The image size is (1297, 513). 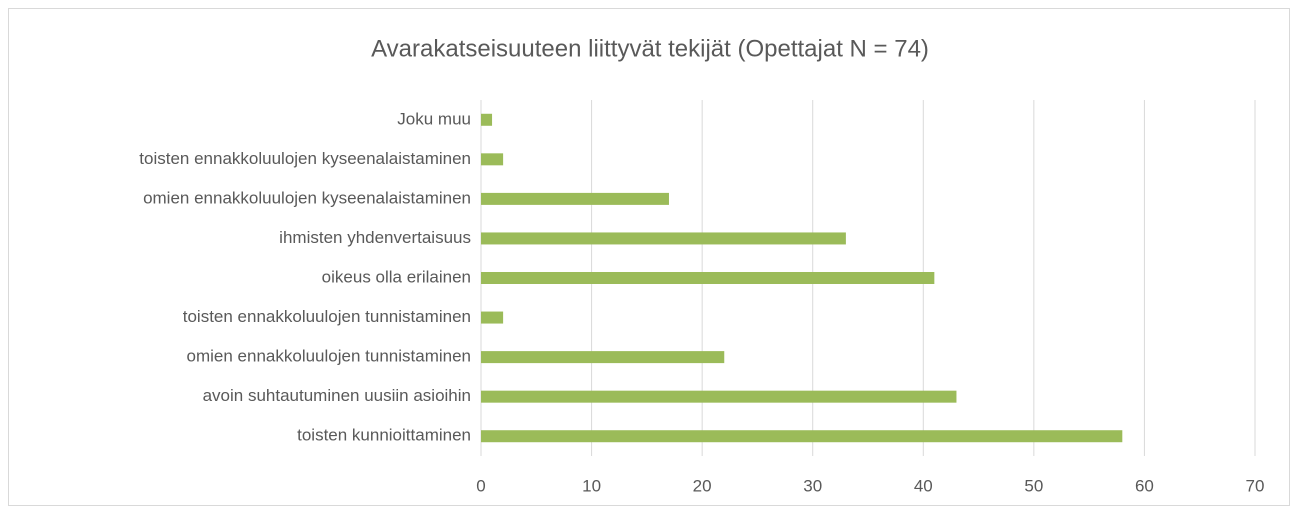 I want to click on y-tick-label: avoin suhtautuminen uusiin asioihin, so click(x=337, y=395).